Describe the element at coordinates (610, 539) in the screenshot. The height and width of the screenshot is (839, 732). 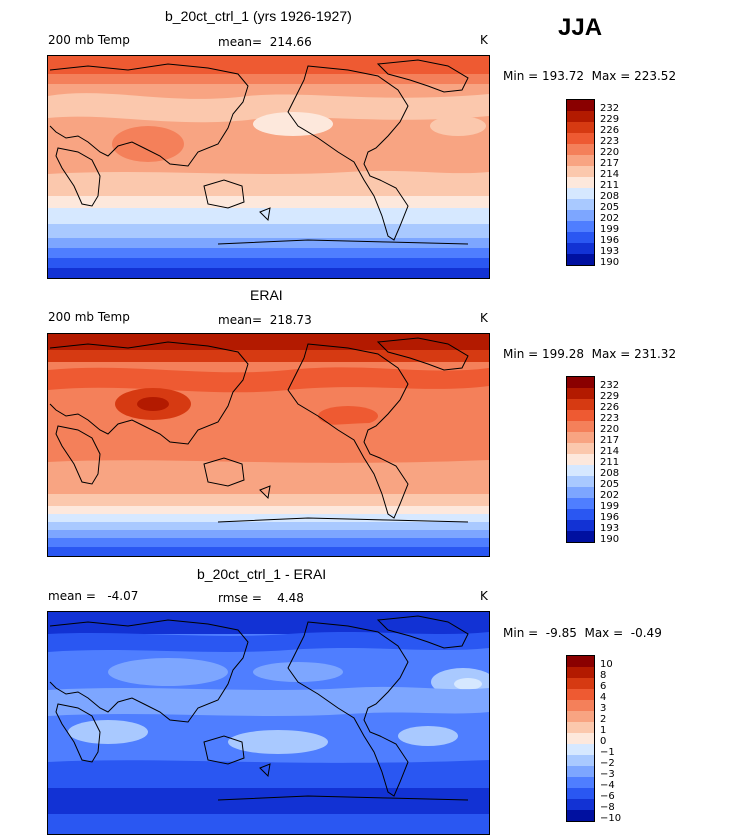
I see `colorbar-tick-label: 190` at that location.